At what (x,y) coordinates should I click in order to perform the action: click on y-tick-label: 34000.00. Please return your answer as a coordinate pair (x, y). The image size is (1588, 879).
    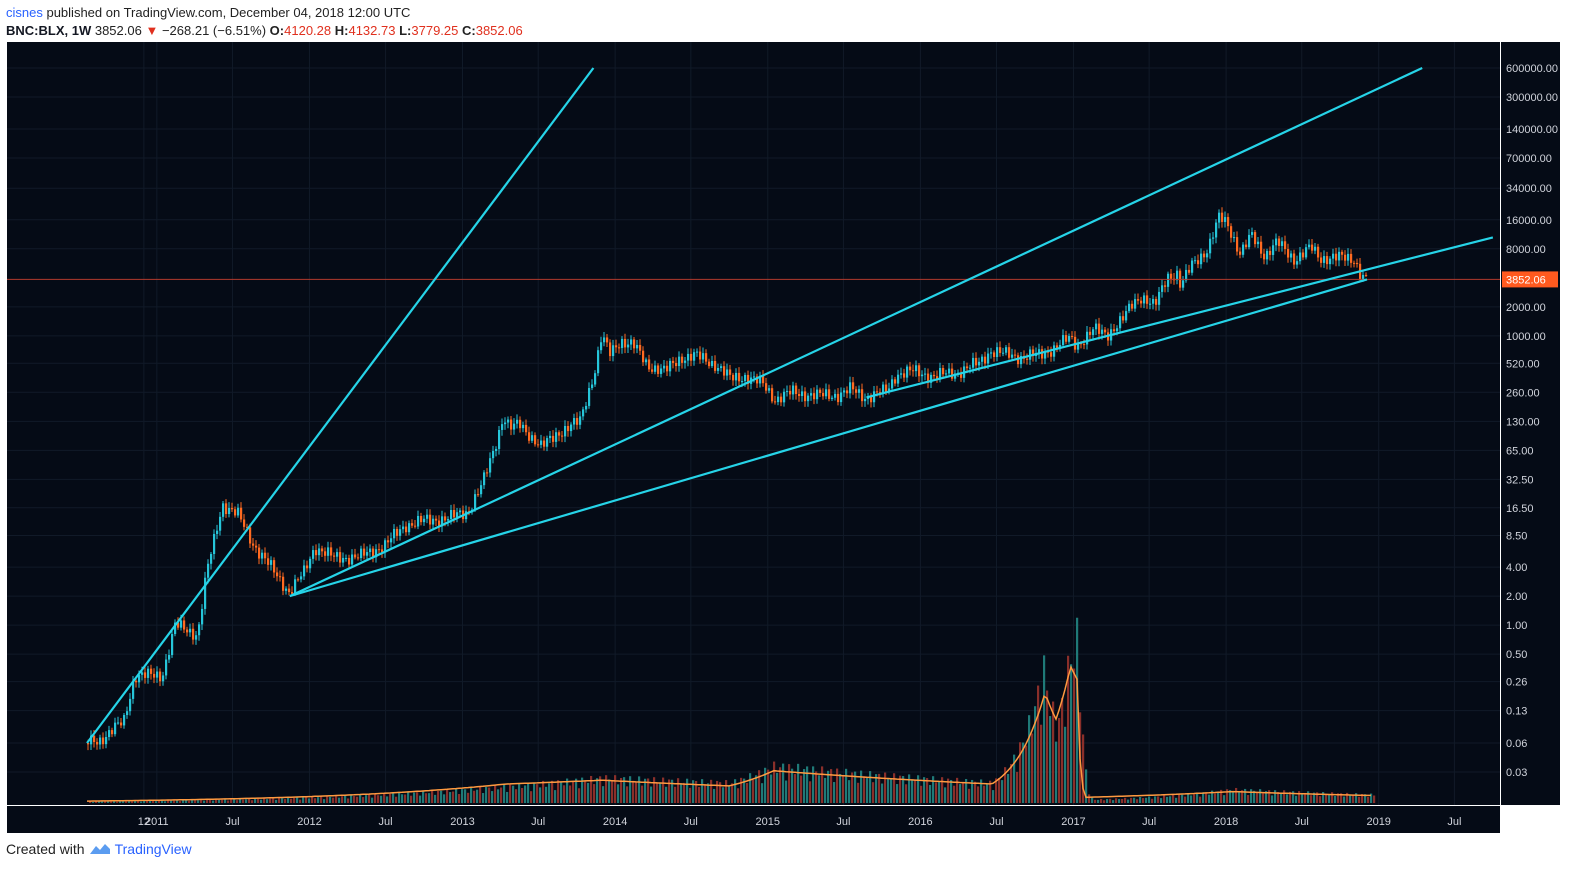
    Looking at the image, I should click on (1529, 189).